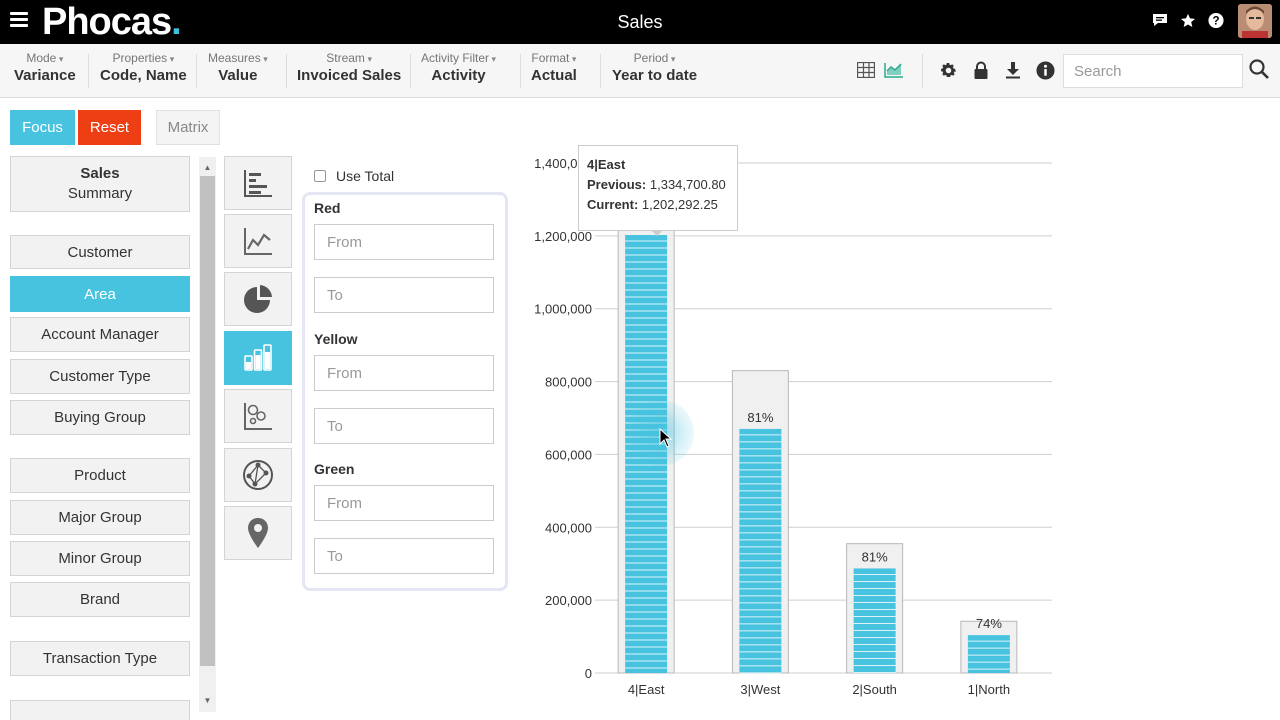 The height and width of the screenshot is (720, 1280). Describe the element at coordinates (188, 127) in the screenshot. I see `matrix-button: Matrix` at that location.